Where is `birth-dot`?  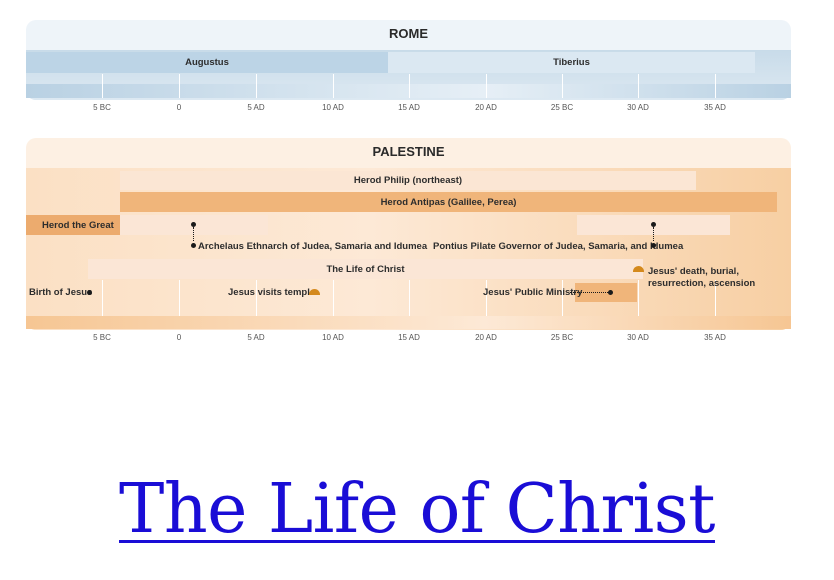
birth-dot is located at coordinates (89, 292).